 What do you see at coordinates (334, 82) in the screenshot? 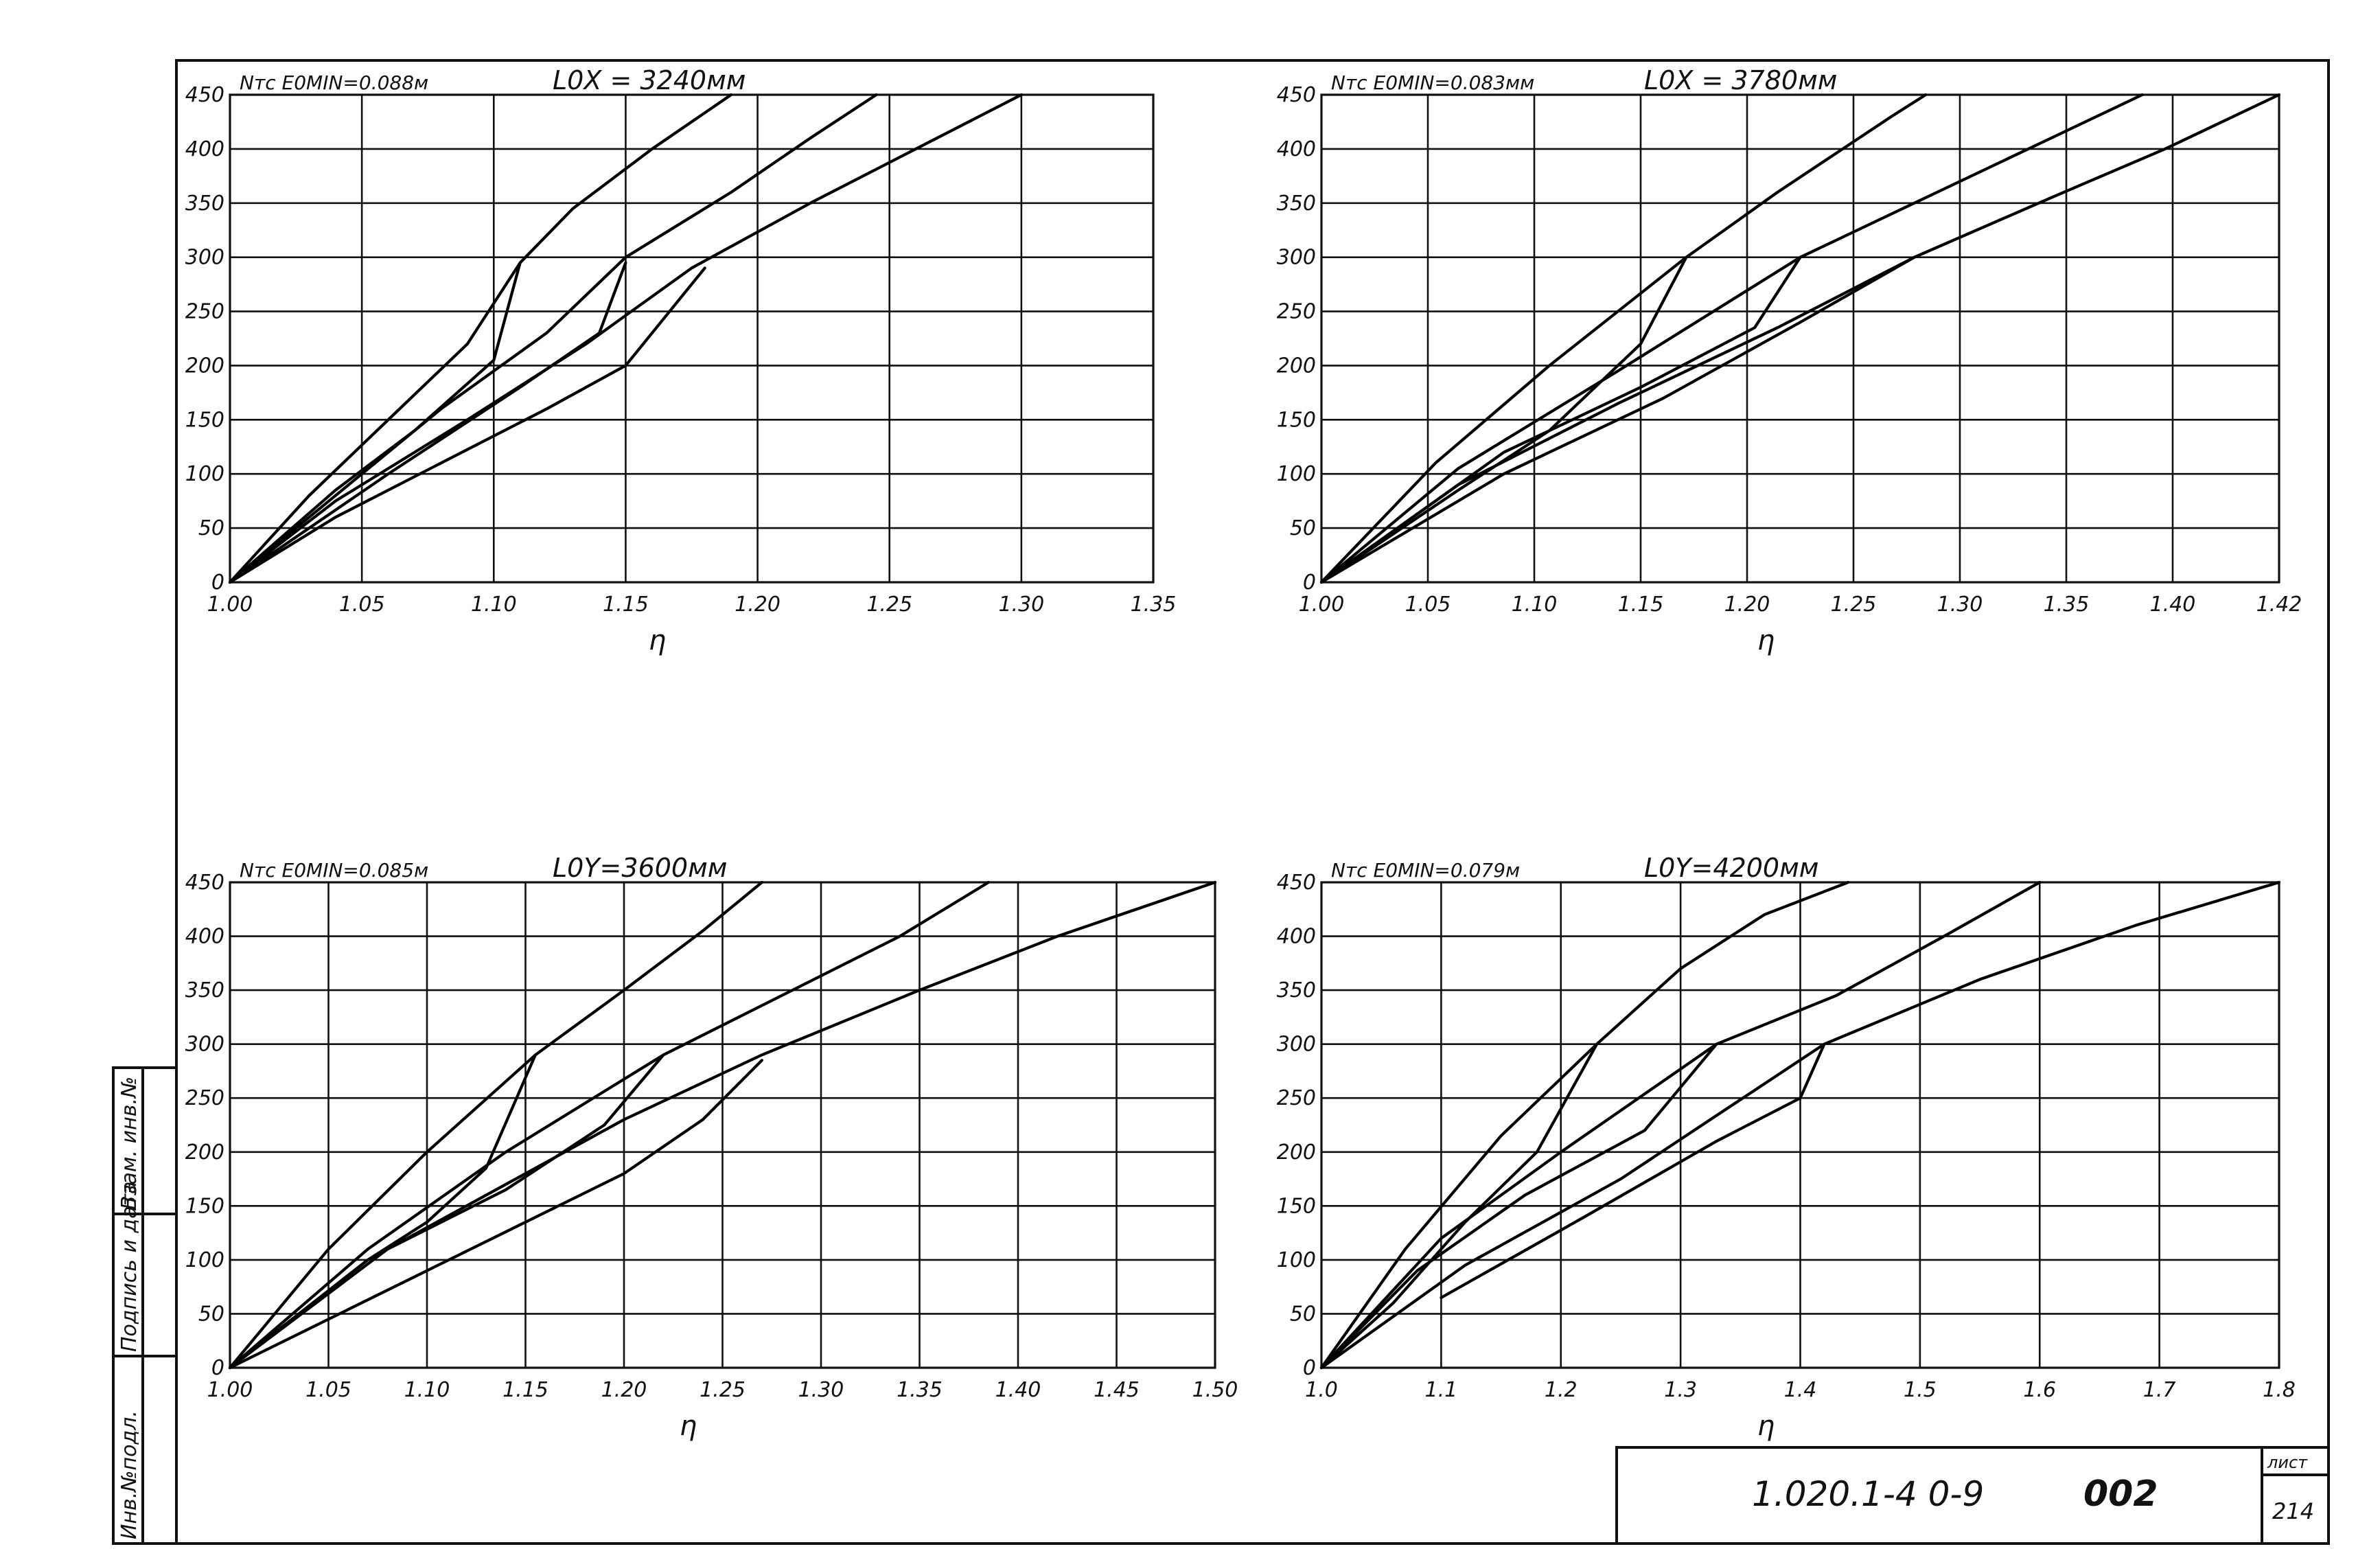
I see `chart-header-left: Nтс E0MIN=0.088м` at bounding box center [334, 82].